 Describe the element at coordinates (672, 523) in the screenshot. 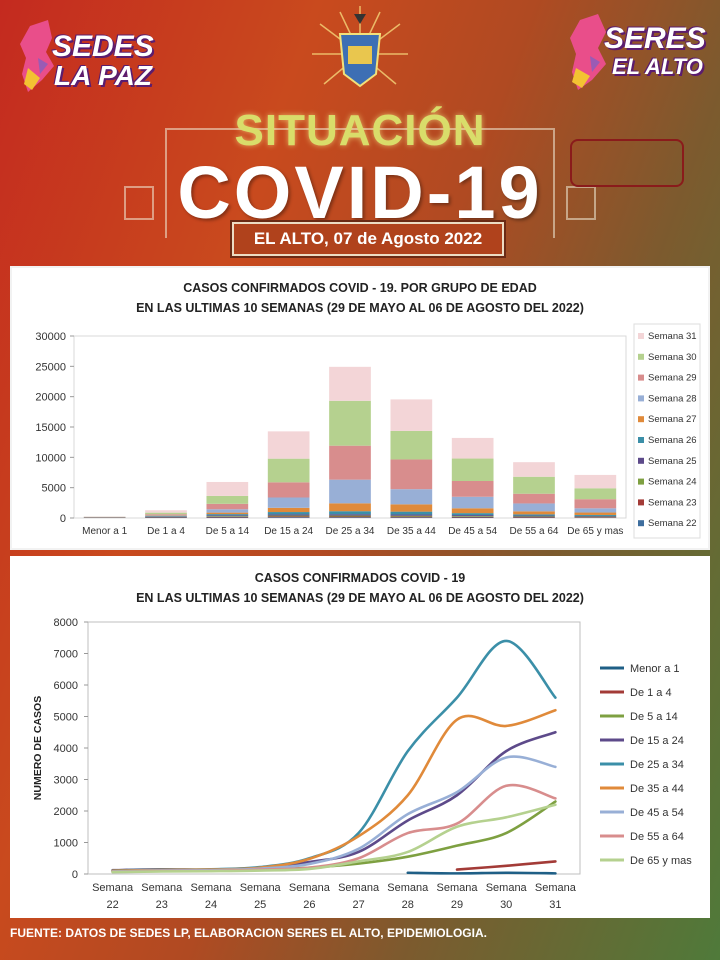

I see `legend-label: Semana 22` at that location.